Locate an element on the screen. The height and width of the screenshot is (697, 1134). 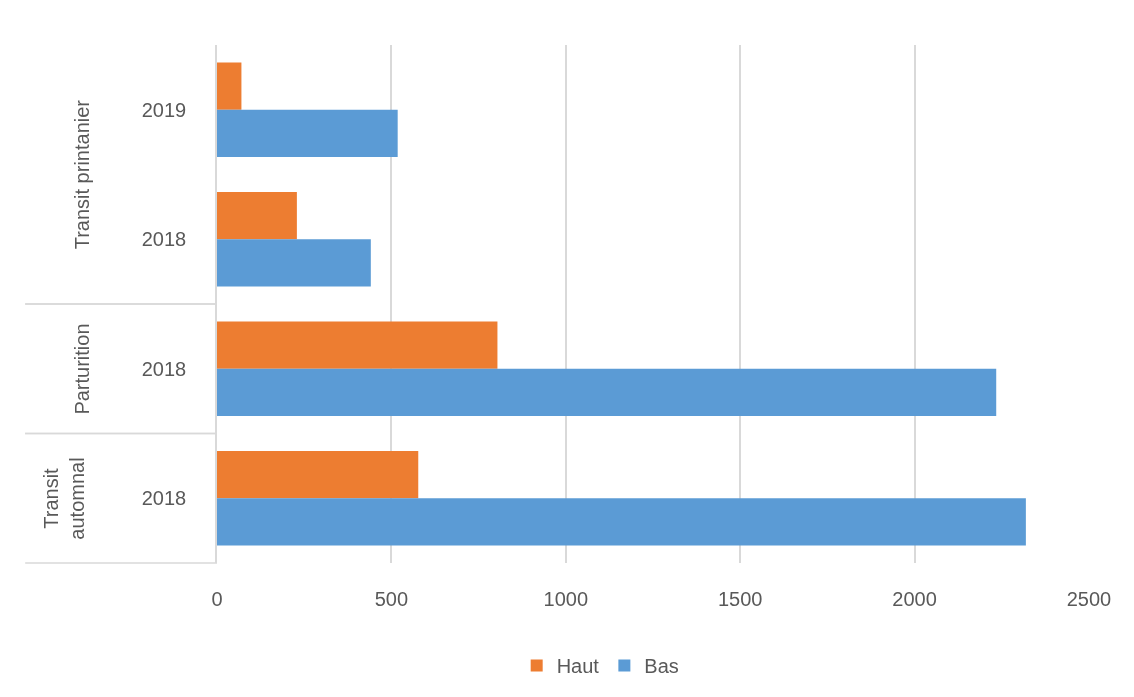
legend-label: Bas is located at coordinates (661, 666).